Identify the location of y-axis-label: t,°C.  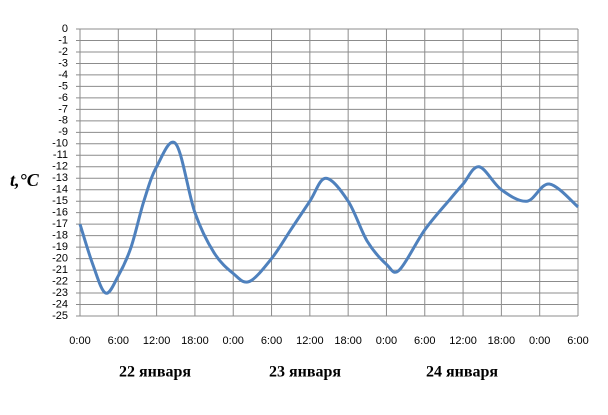
(25, 180).